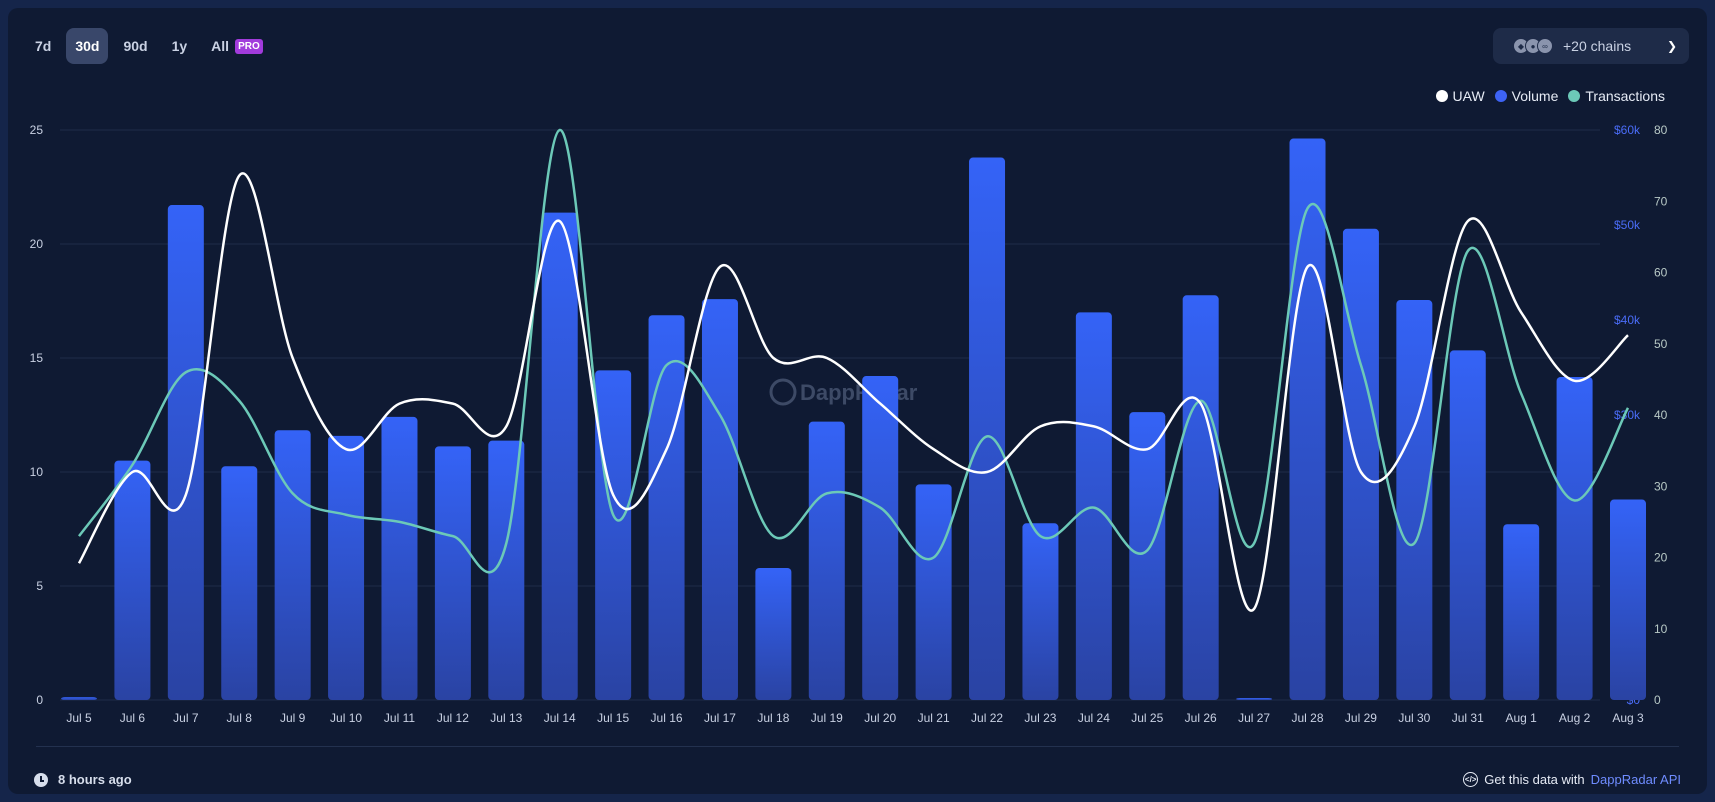 The width and height of the screenshot is (1715, 802). I want to click on tab-label: 7d, so click(43, 46).